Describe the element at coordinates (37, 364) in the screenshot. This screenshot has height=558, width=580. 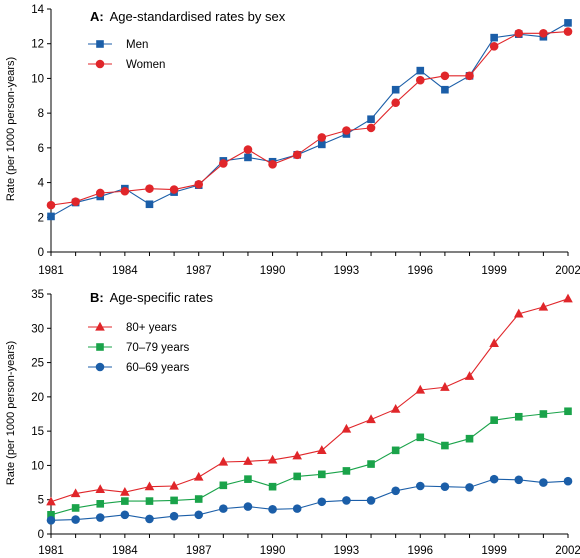
I see `panel-b-y-tick-label: 25` at that location.